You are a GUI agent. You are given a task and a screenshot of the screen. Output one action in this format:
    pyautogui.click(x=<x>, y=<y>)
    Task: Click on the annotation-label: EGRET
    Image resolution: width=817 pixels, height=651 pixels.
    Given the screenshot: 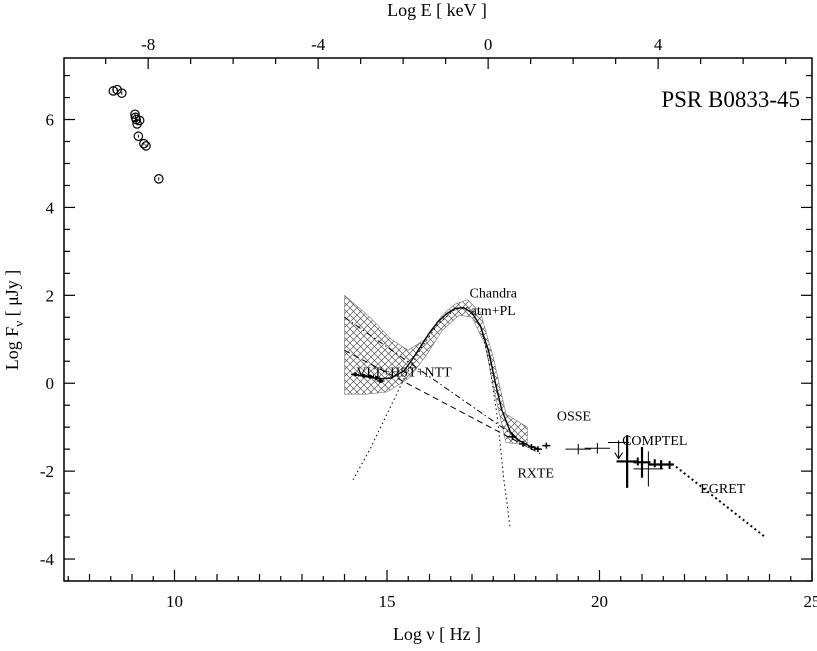 What is the action you would take?
    pyautogui.click(x=723, y=489)
    